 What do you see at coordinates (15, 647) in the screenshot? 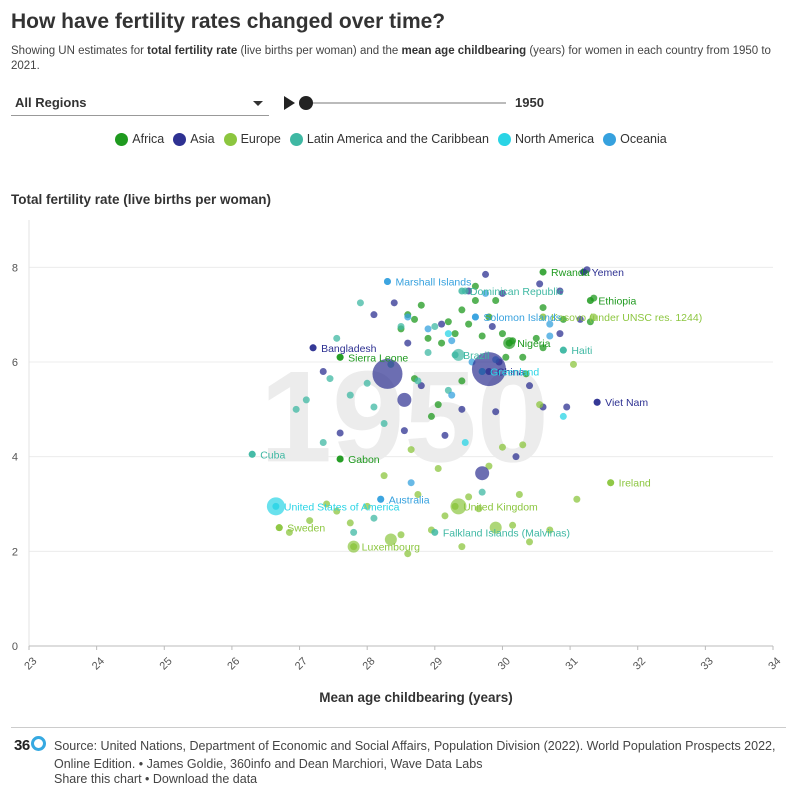
I see `y-tick-label: 0` at bounding box center [15, 647].